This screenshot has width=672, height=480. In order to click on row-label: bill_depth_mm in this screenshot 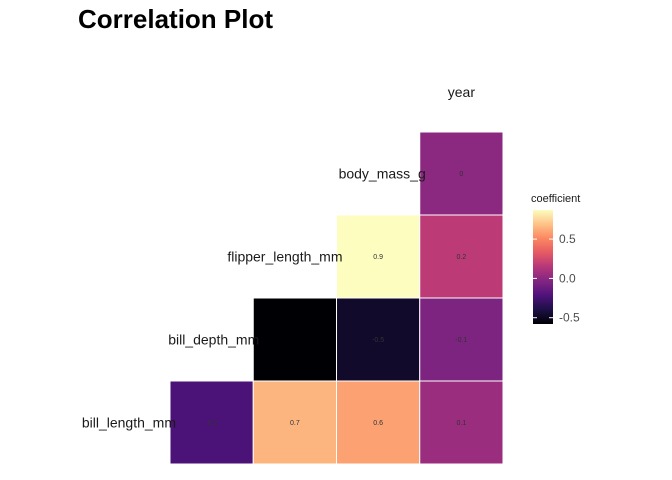, I will do `click(213, 340)`.